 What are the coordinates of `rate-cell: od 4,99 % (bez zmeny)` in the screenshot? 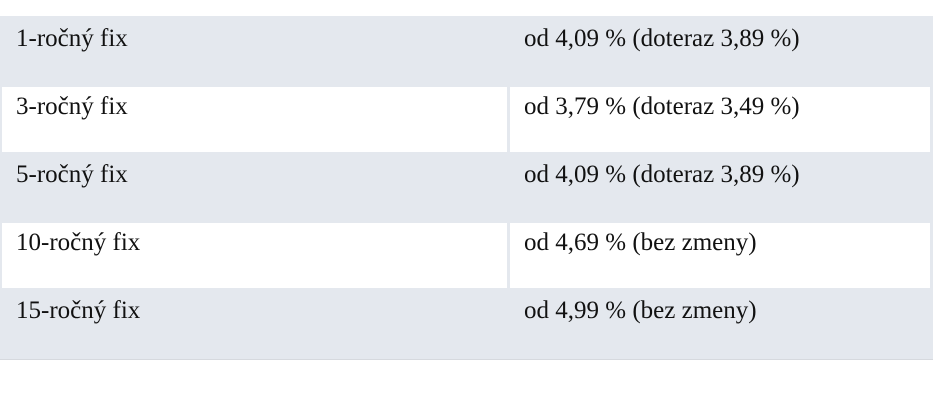 It's located at (720, 323).